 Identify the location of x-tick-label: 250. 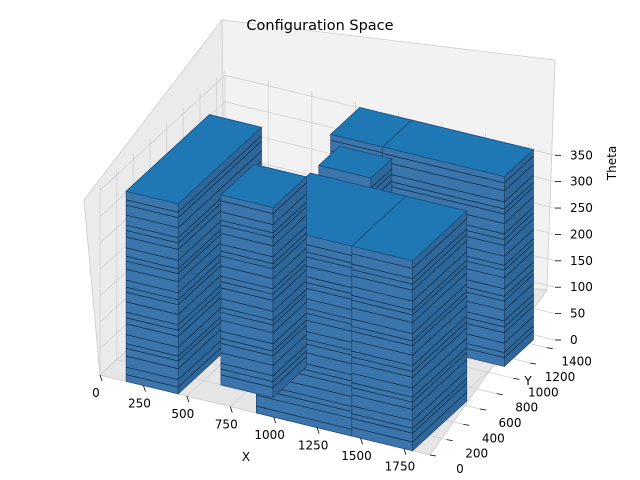
(139, 404).